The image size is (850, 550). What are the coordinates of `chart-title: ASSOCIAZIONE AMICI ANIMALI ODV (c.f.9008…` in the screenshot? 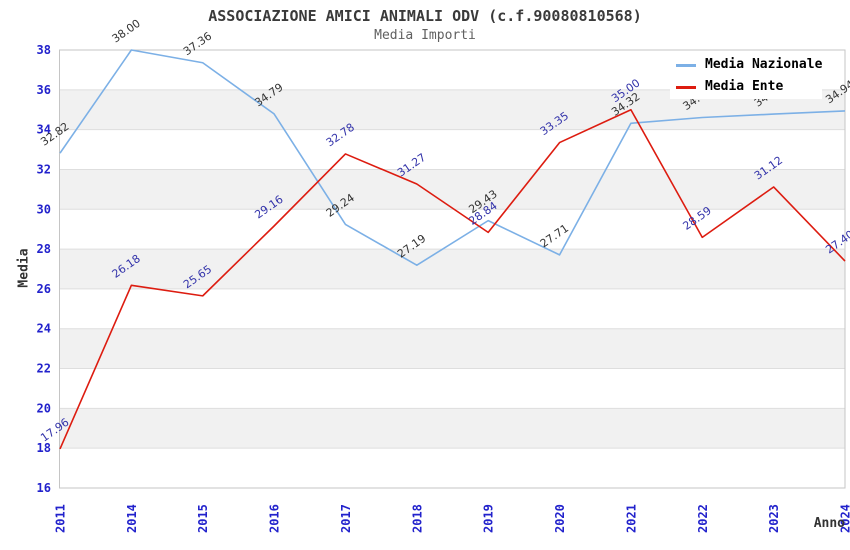 It's located at (425, 16).